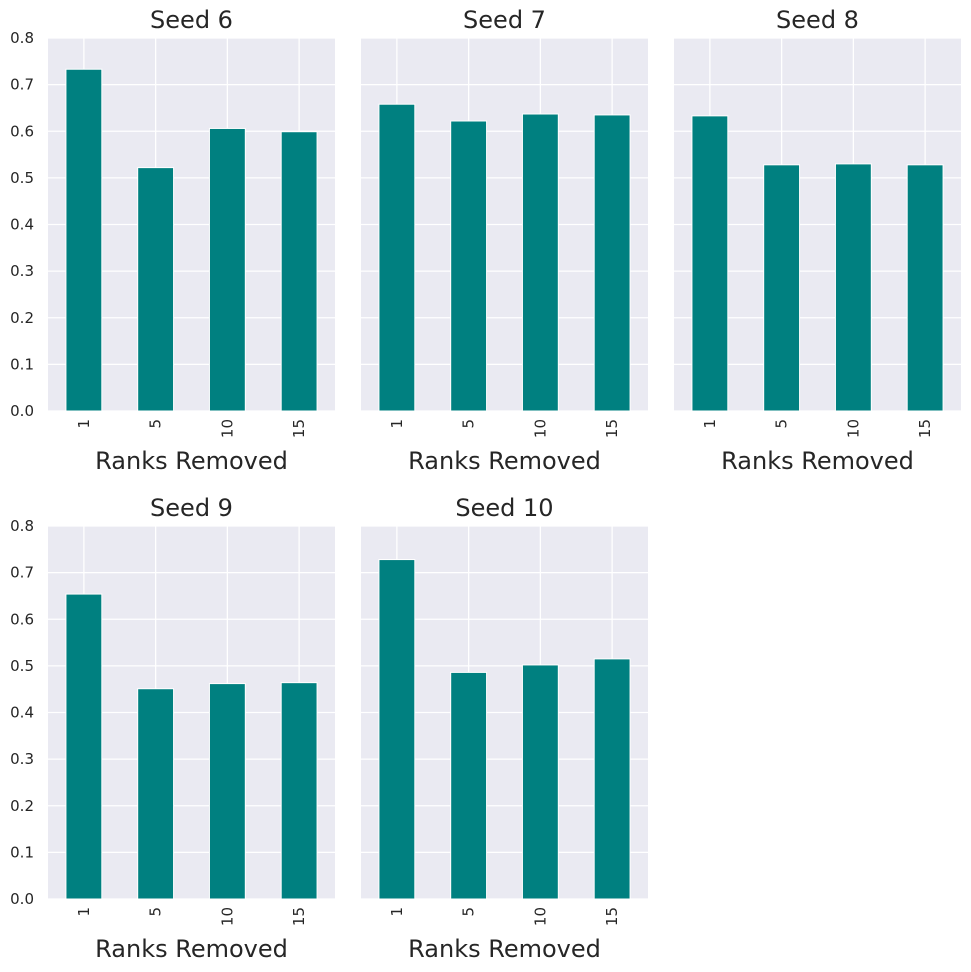 This screenshot has height=972, width=971. What do you see at coordinates (191, 20) in the screenshot?
I see `chart-title: Seed 6` at bounding box center [191, 20].